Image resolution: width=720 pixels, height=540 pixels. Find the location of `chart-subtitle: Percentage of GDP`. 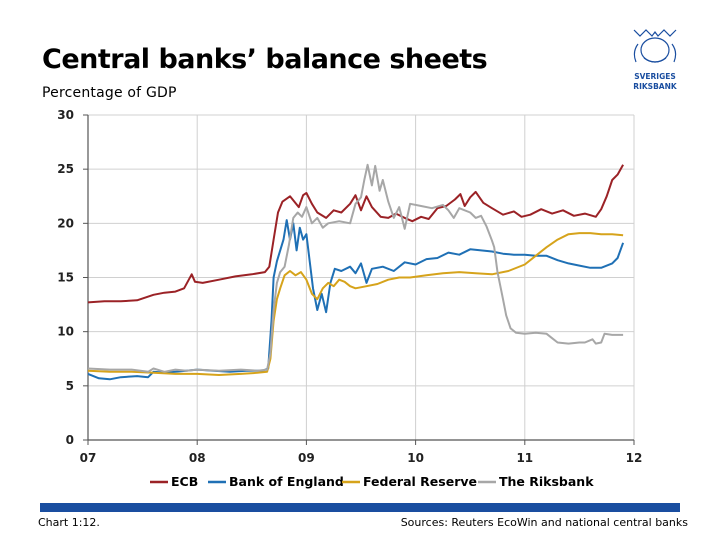

chart-subtitle: Percentage of GDP is located at coordinates (109, 93).